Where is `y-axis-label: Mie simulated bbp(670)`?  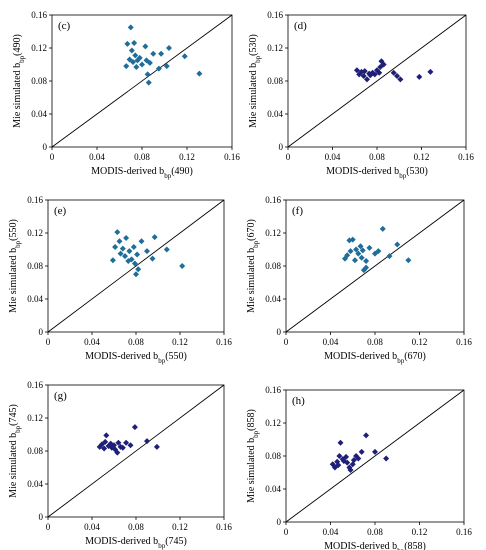 y-axis-label: Mie simulated bbp(670) is located at coordinates (253, 266).